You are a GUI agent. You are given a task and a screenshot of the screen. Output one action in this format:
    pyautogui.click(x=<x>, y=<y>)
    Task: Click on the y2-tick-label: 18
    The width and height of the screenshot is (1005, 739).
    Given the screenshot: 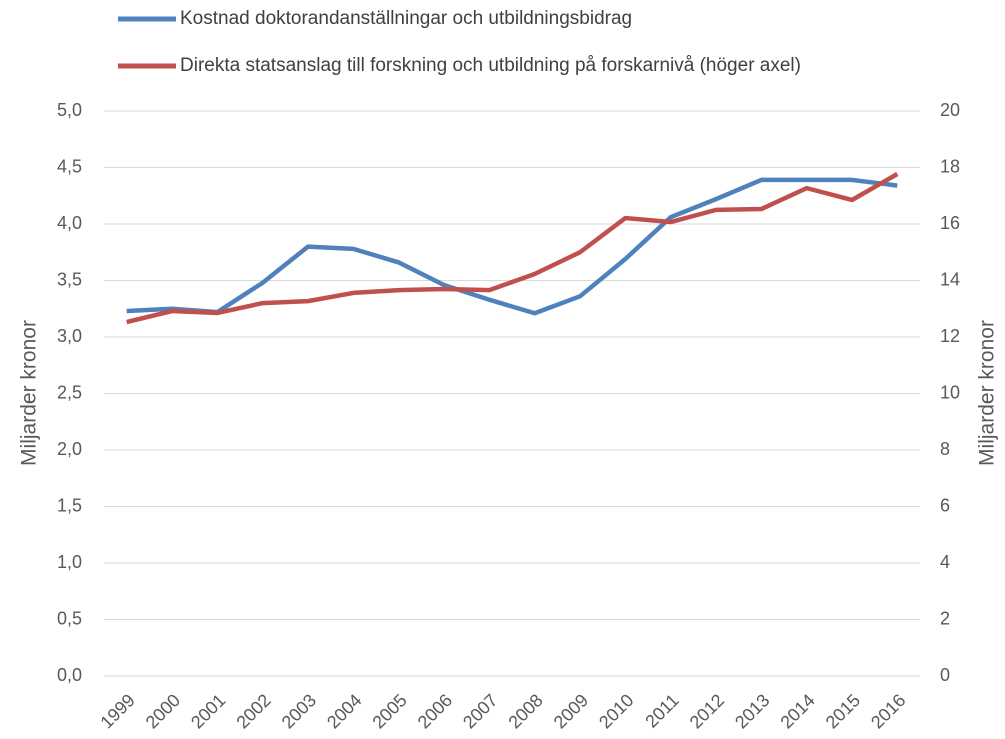 What is the action you would take?
    pyautogui.click(x=950, y=166)
    